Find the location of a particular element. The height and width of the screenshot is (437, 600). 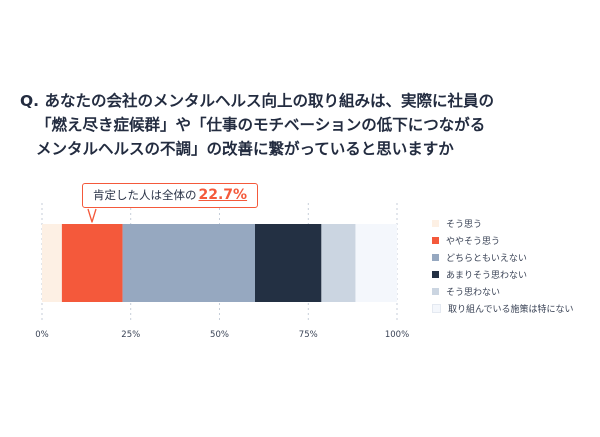

legend-label: 取り組んでいる施策は特にない is located at coordinates (511, 310).